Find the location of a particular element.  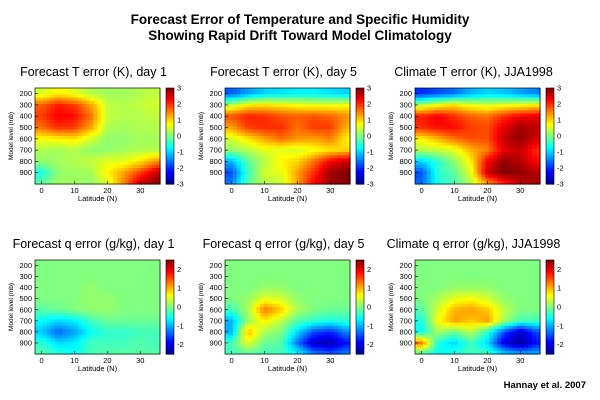

chart-4-heatmap is located at coordinates (288, 307).